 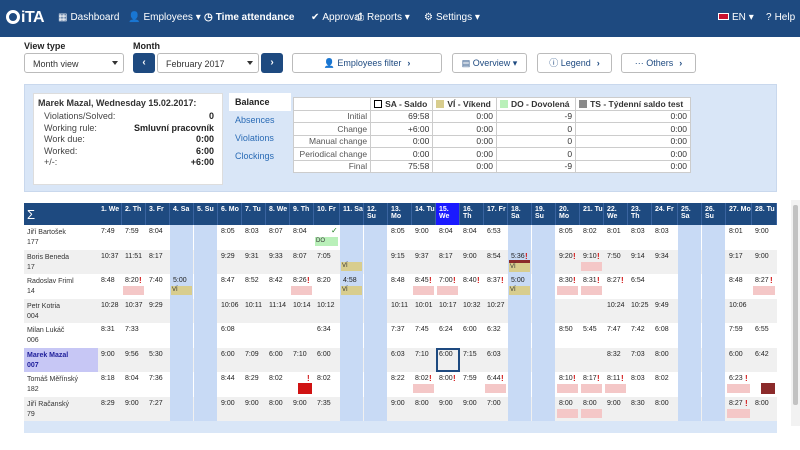 I want to click on day-header: 9. Th, so click(x=302, y=214).